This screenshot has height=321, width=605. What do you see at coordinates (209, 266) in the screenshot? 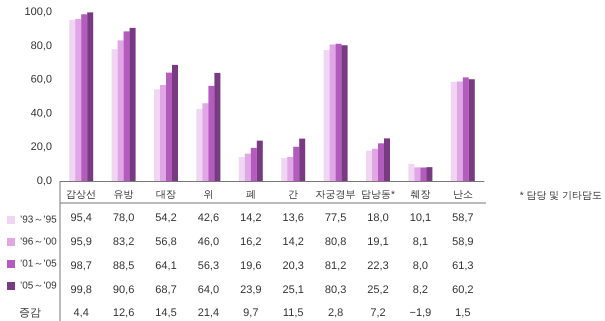
I see `data-label: 56,3` at bounding box center [209, 266].